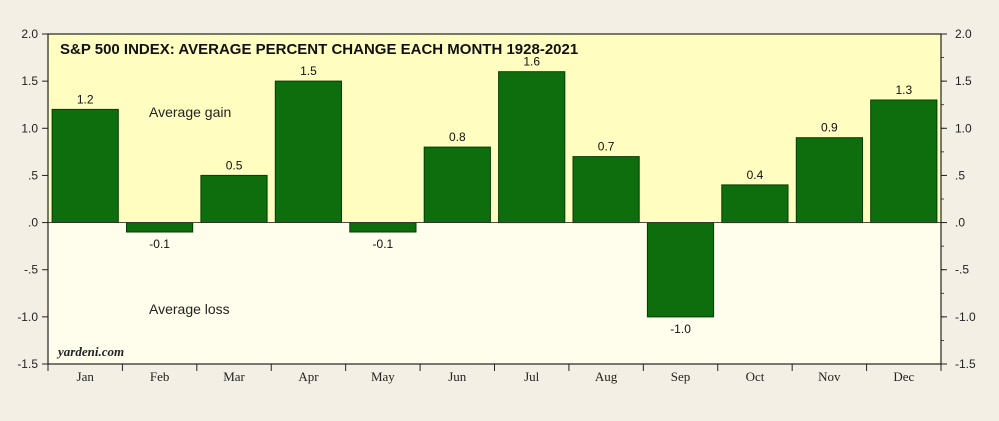 This screenshot has width=999, height=421. Describe the element at coordinates (963, 128) in the screenshot. I see `y-tick-label-right: 1.0` at that location.